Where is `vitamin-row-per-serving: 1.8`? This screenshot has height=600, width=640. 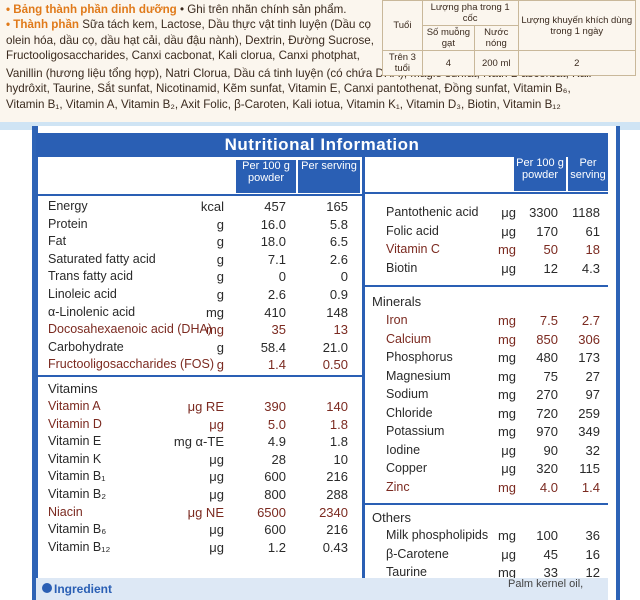 vitamin-row-per-serving: 1.8 is located at coordinates (338, 424).